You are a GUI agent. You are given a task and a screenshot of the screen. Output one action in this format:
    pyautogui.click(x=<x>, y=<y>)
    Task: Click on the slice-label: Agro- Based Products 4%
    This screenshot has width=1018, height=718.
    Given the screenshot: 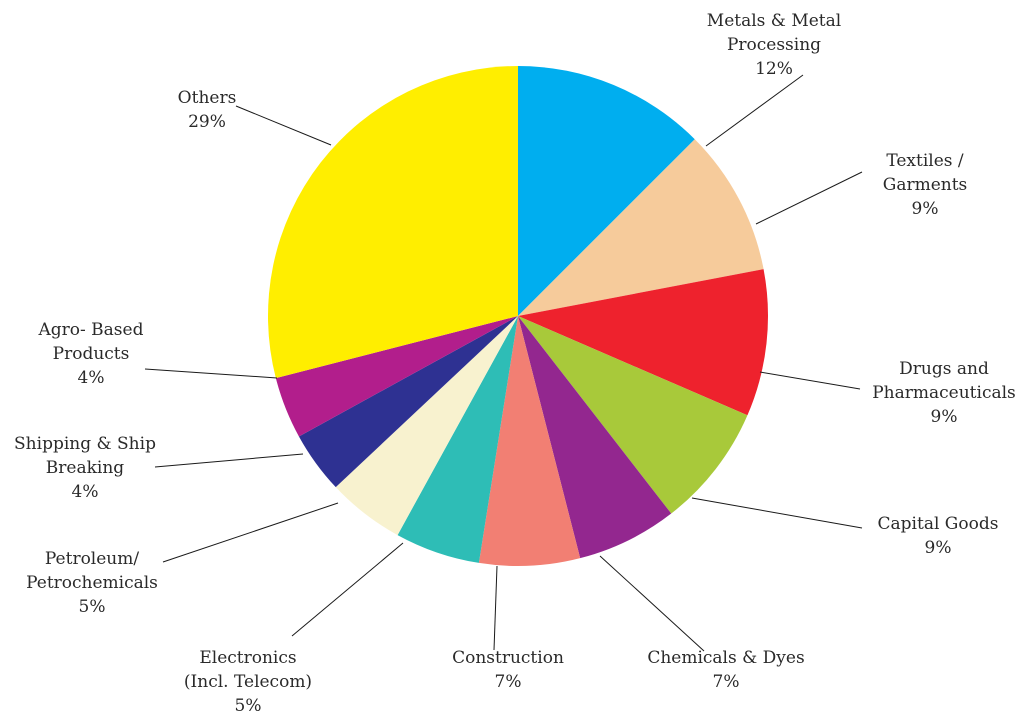 What is the action you would take?
    pyautogui.click(x=91, y=354)
    